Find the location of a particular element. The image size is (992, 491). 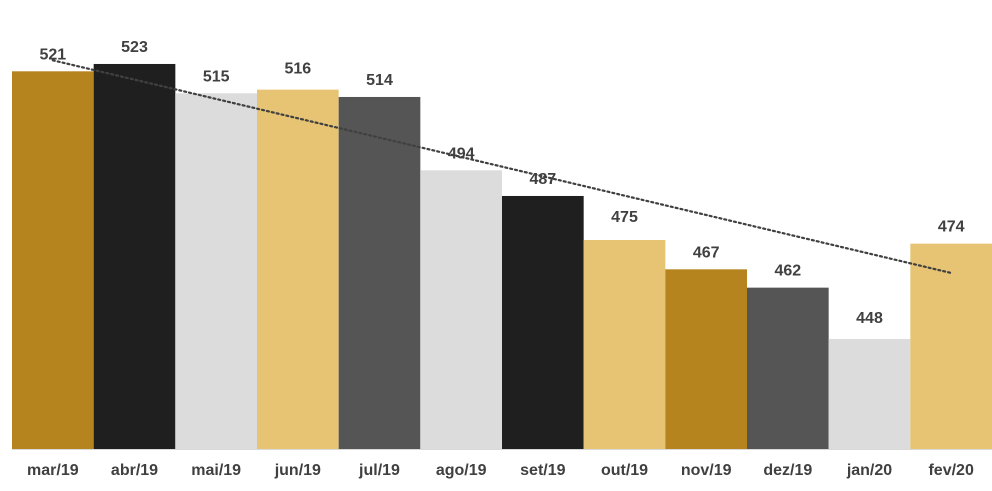

data-label: 494 is located at coordinates (461, 153).